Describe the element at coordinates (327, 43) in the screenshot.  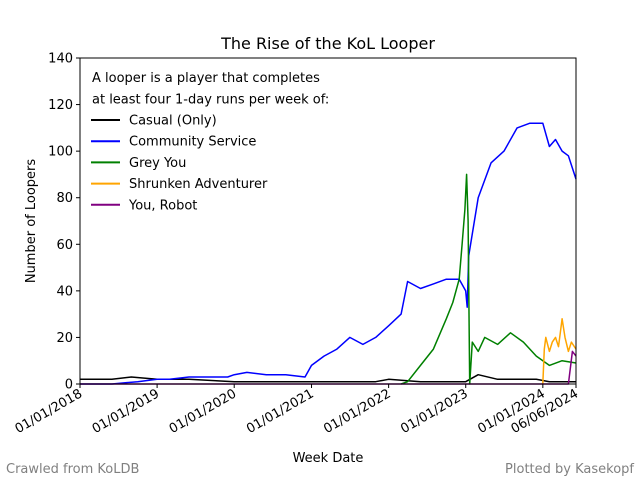
I see `chart-title: The Rise of the KoL Looper` at that location.